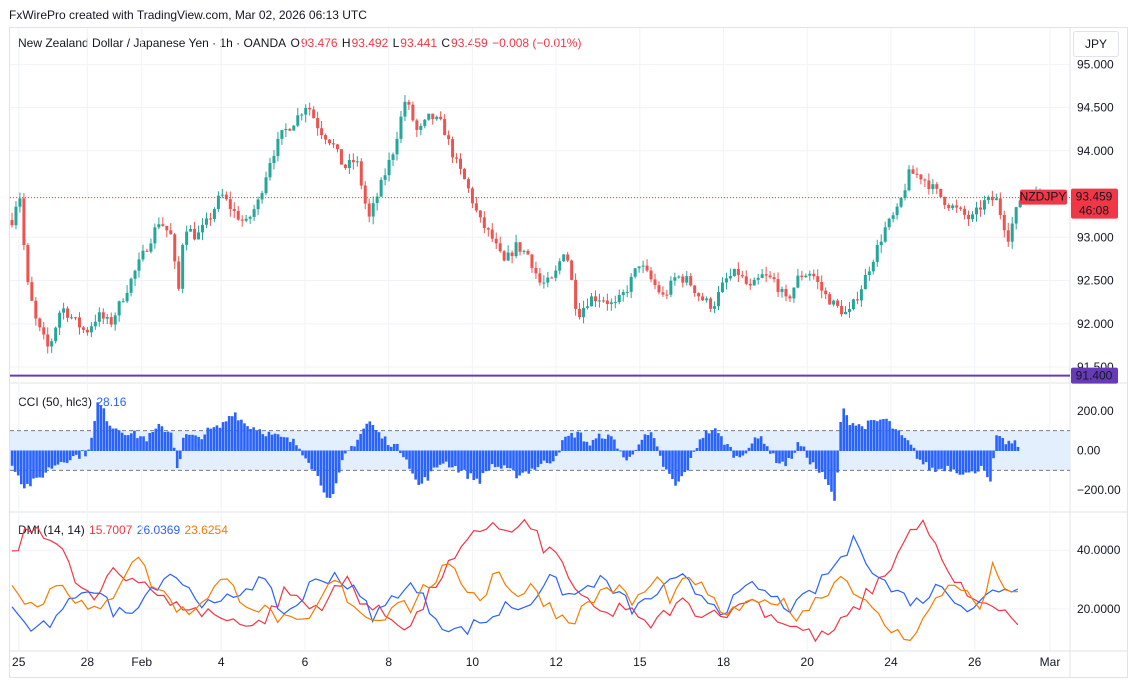 This screenshot has width=1131, height=683. What do you see at coordinates (469, 43) in the screenshot?
I see `close-value: 93.459` at bounding box center [469, 43].